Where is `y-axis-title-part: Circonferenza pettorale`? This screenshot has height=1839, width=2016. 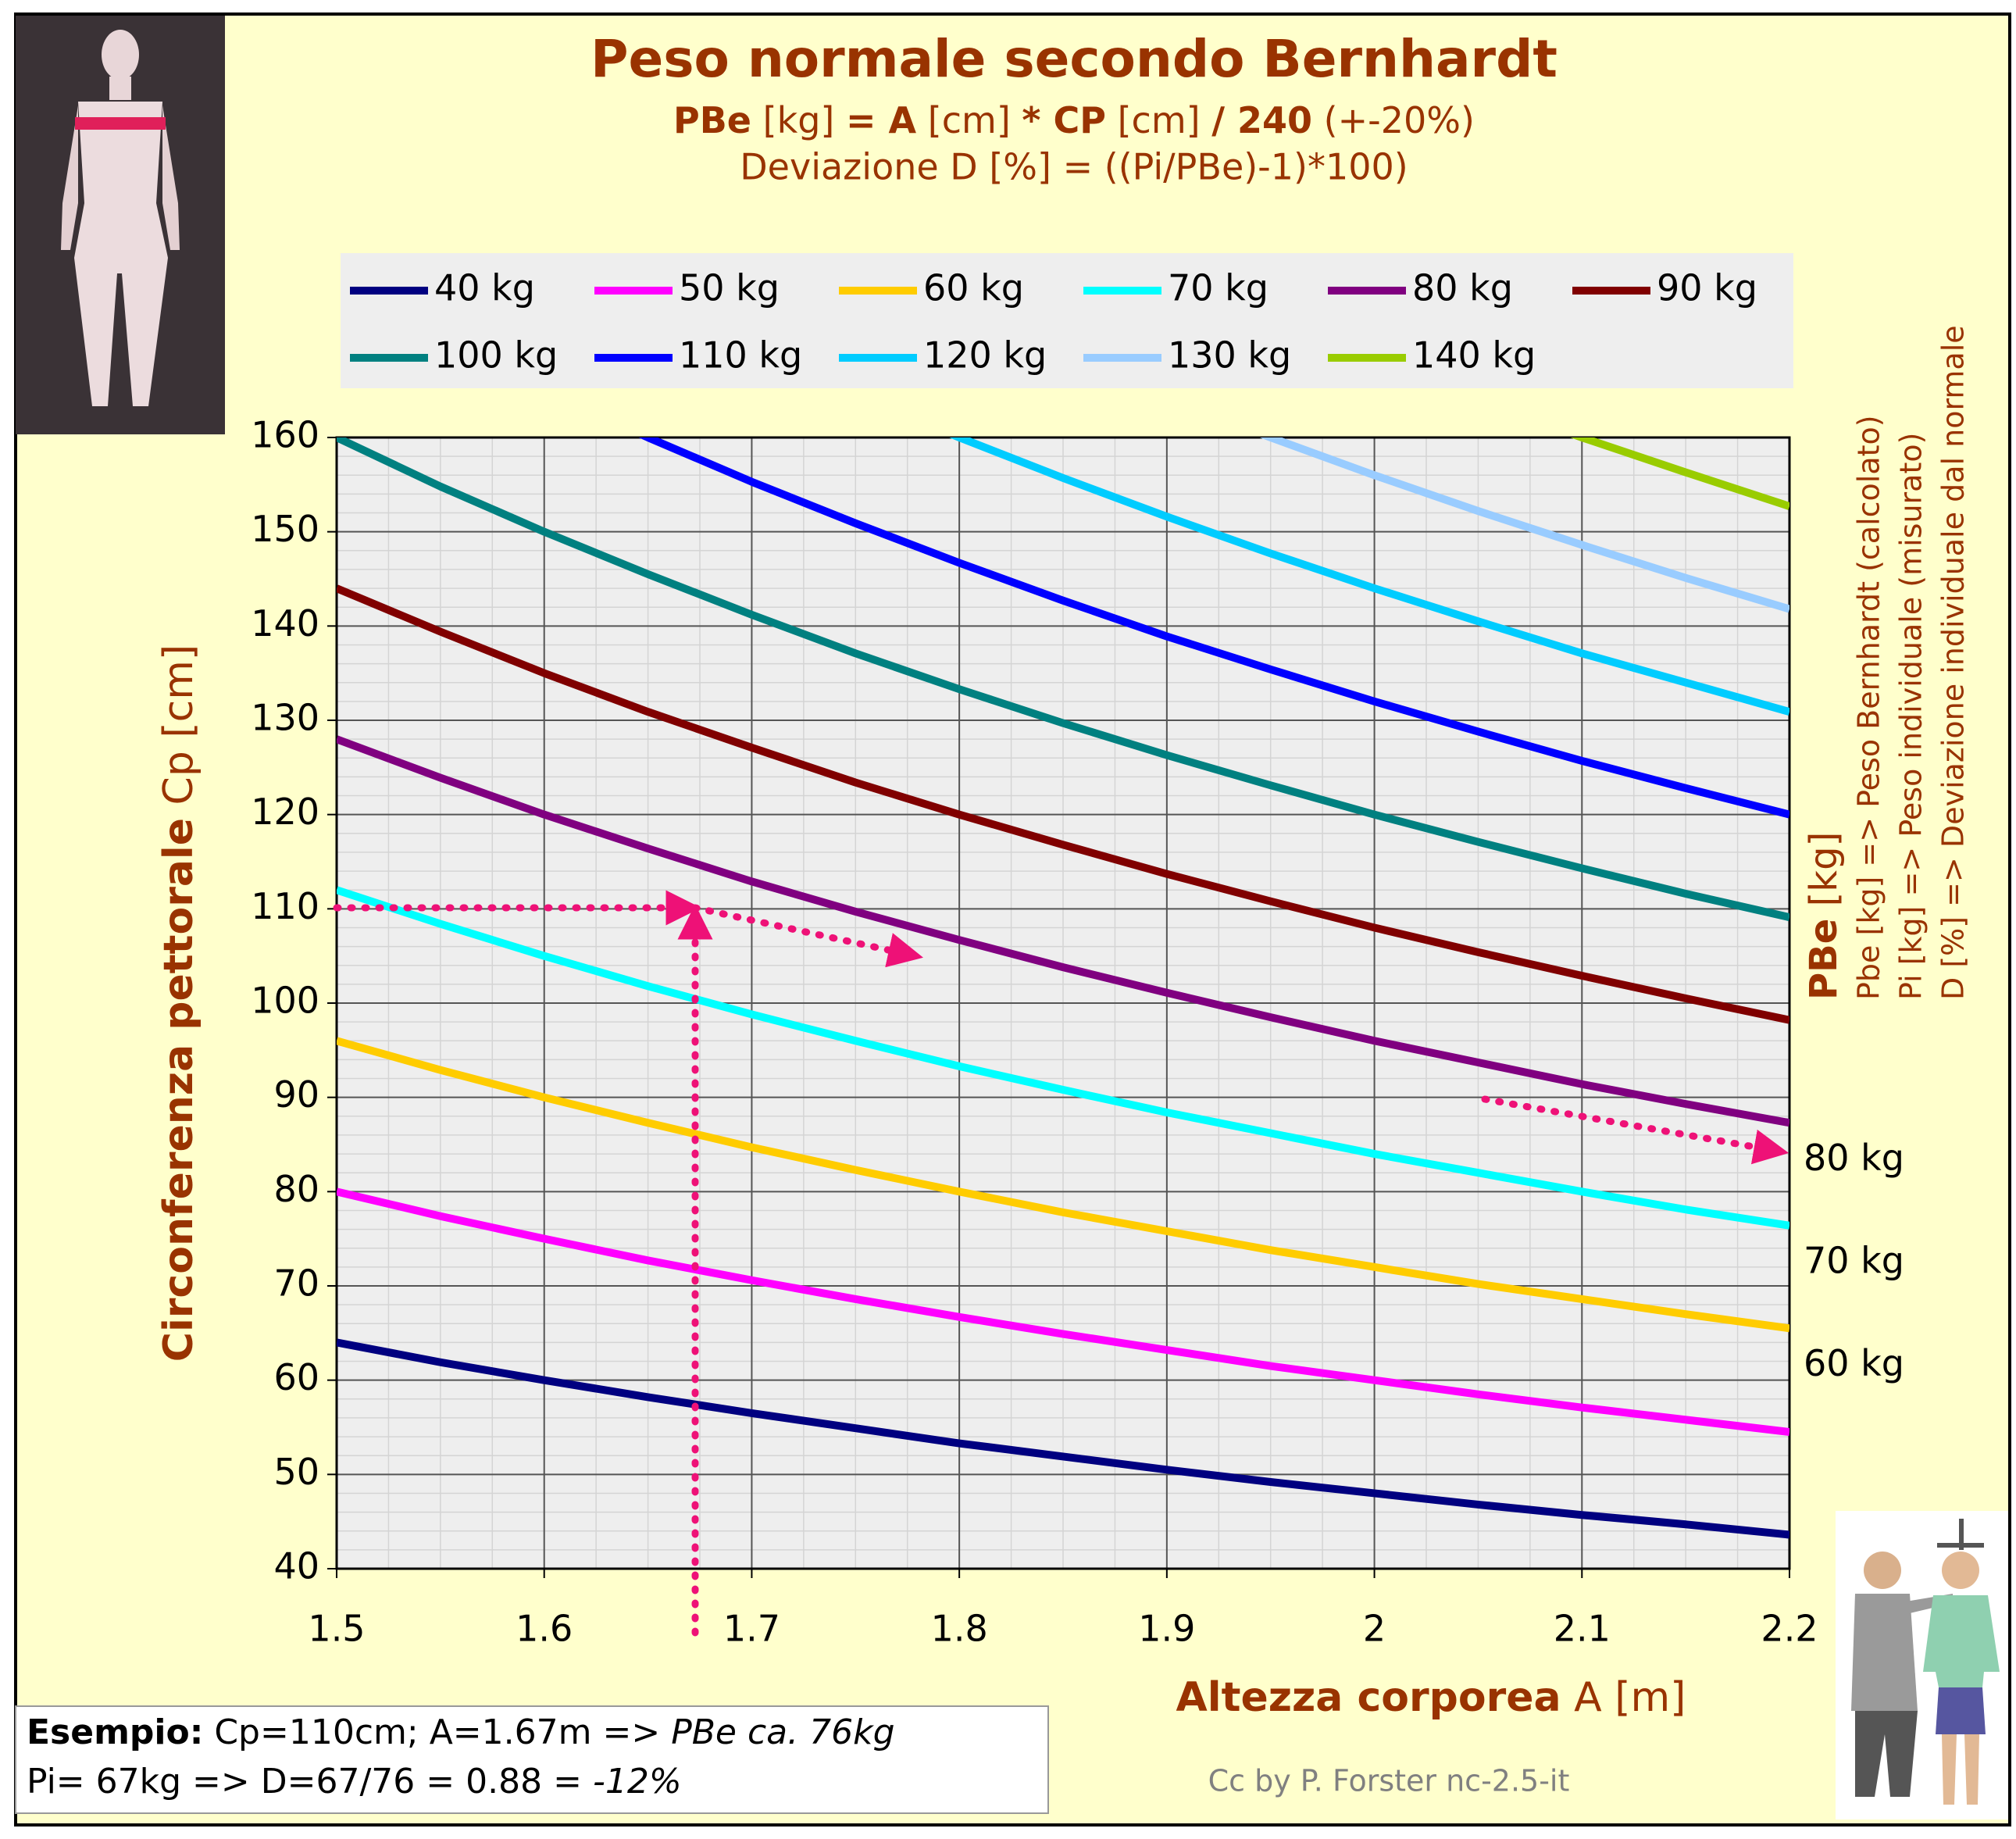 y-axis-title-part: Circonferenza pettorale is located at coordinates (178, 1090).